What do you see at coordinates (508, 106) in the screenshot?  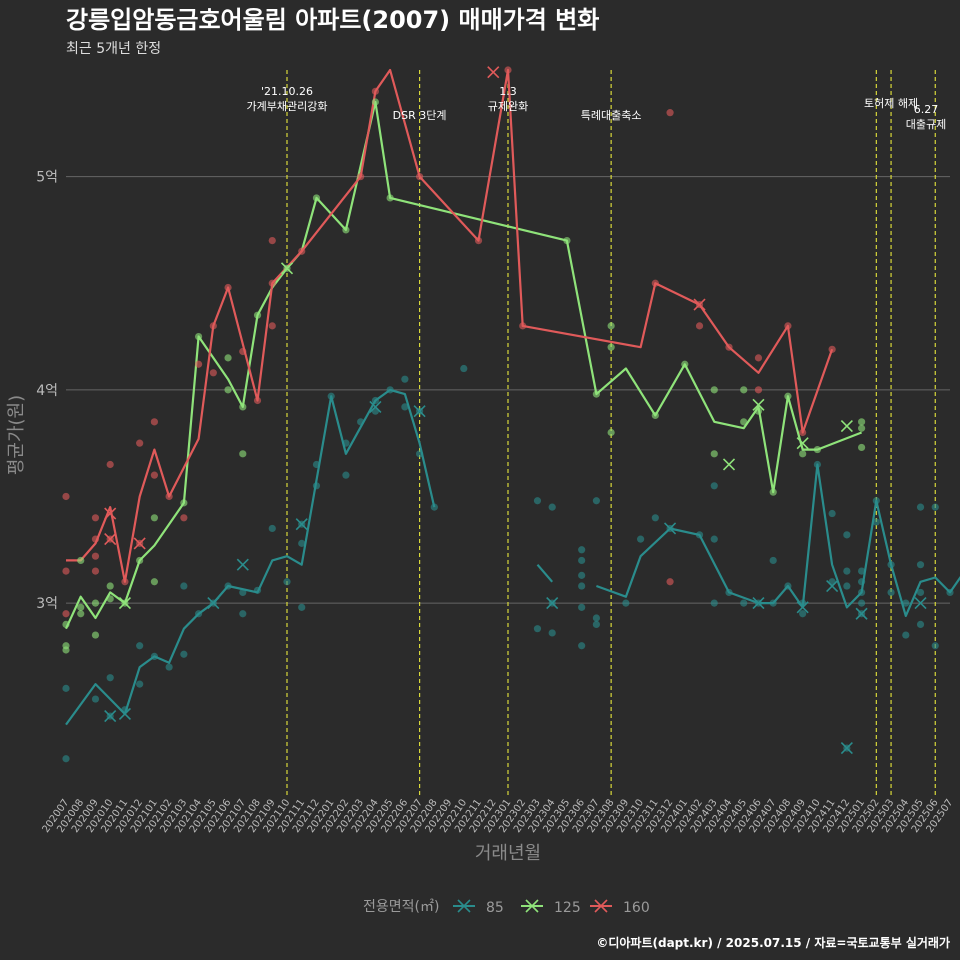 I see `event-annotation: 규제완화` at bounding box center [508, 106].